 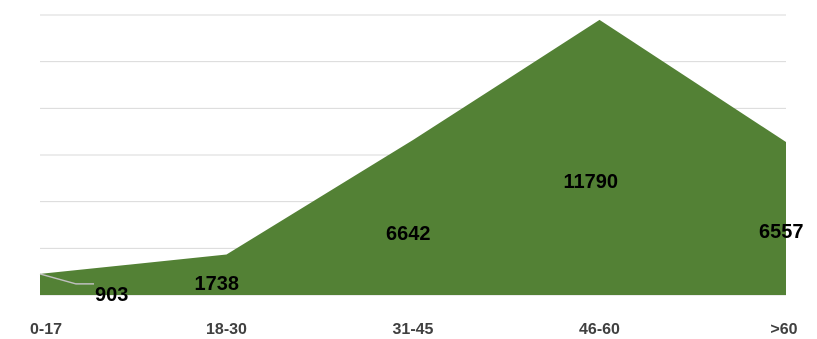 I want to click on data-label-2: 1738, so click(x=217, y=284).